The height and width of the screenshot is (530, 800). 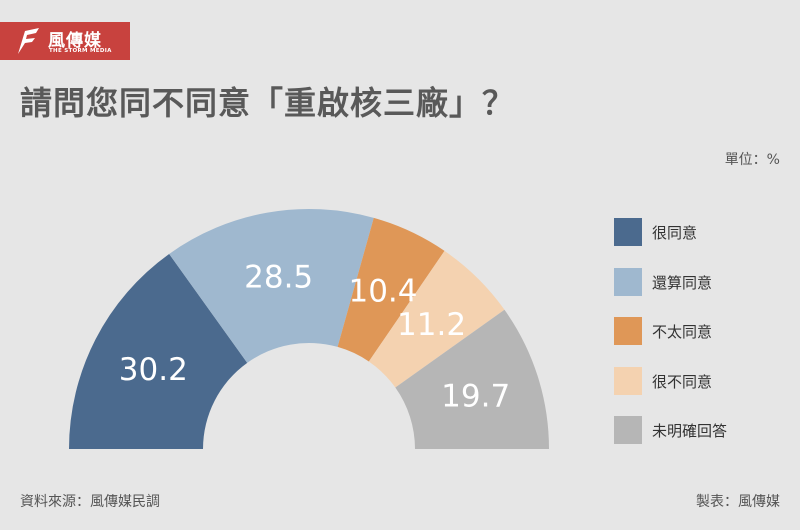 I want to click on legend-label: 不太同意, so click(x=682, y=332).